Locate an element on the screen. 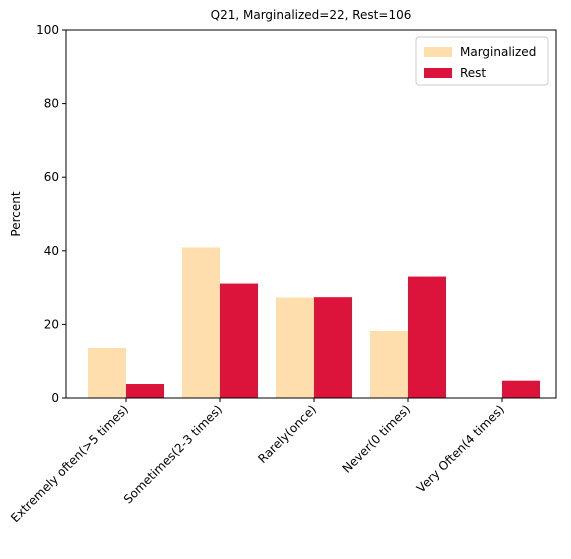 Image resolution: width=571 pixels, height=559 pixels. y-tick-label: 20 is located at coordinates (51, 324).